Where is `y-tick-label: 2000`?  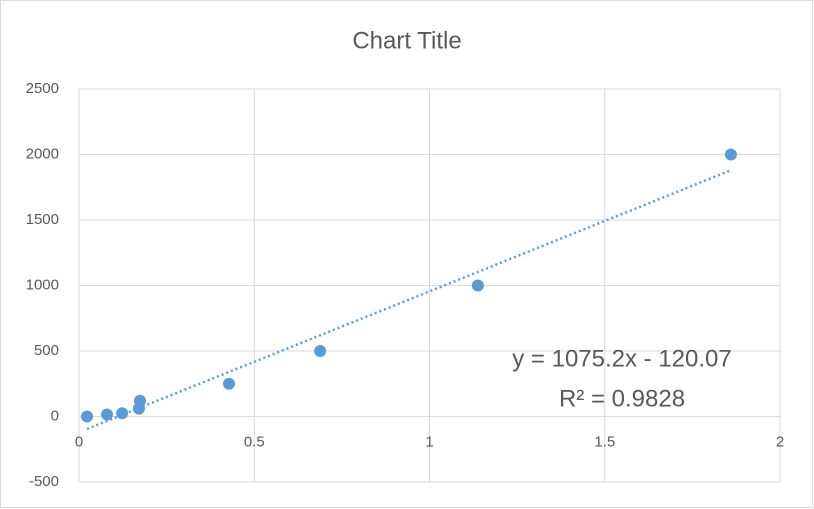
y-tick-label: 2000 is located at coordinates (42, 153).